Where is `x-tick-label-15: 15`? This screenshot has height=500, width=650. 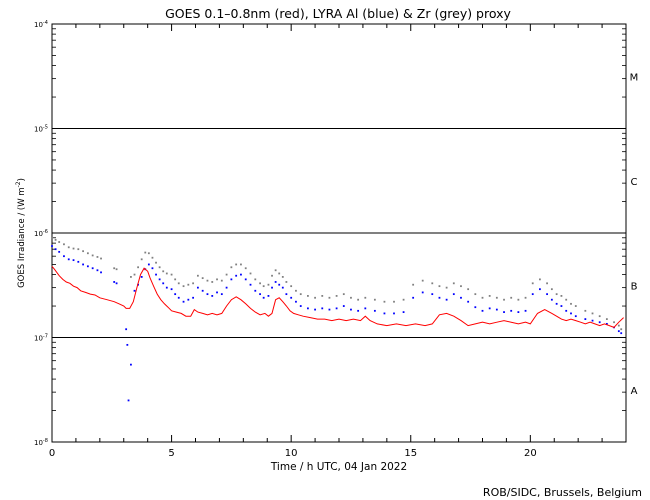 x-tick-label-15: 15 is located at coordinates (410, 453).